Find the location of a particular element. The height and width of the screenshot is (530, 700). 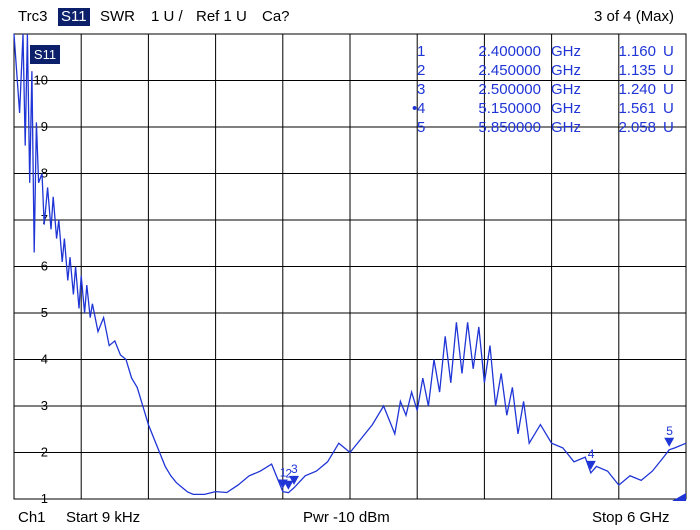

y-tick-label: 10 is located at coordinates (41, 80).